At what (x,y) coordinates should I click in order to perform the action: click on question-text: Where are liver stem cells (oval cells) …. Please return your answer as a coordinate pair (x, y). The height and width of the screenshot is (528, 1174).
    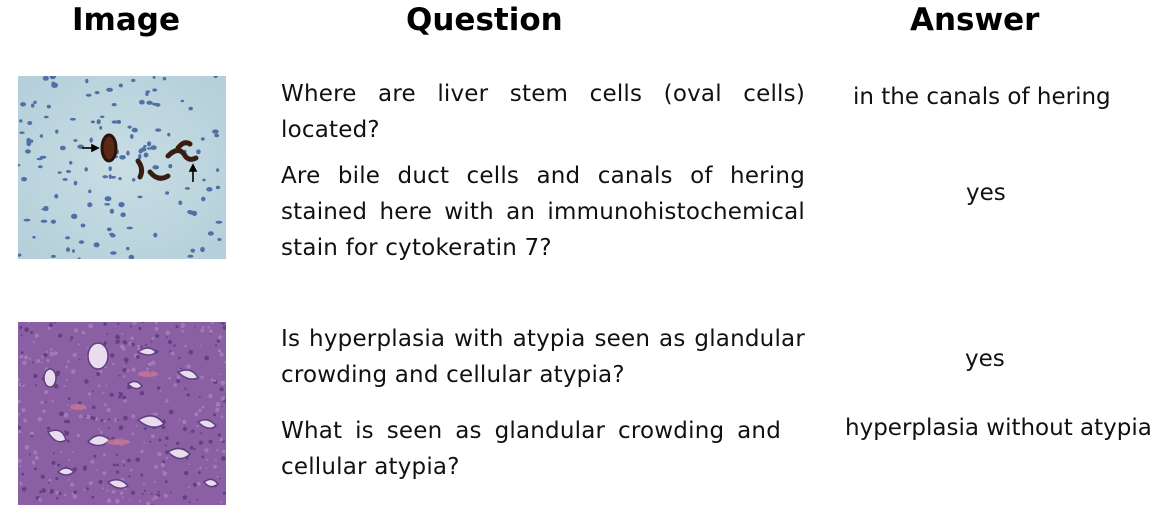
    Looking at the image, I should click on (543, 112).